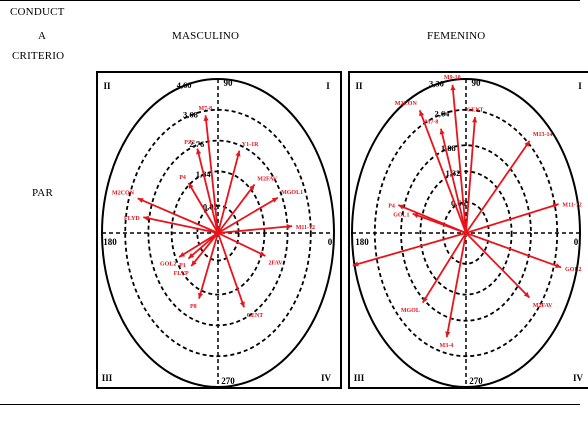 This screenshot has height=423, width=588. I want to click on quadrant-label-III: III, so click(359, 378).